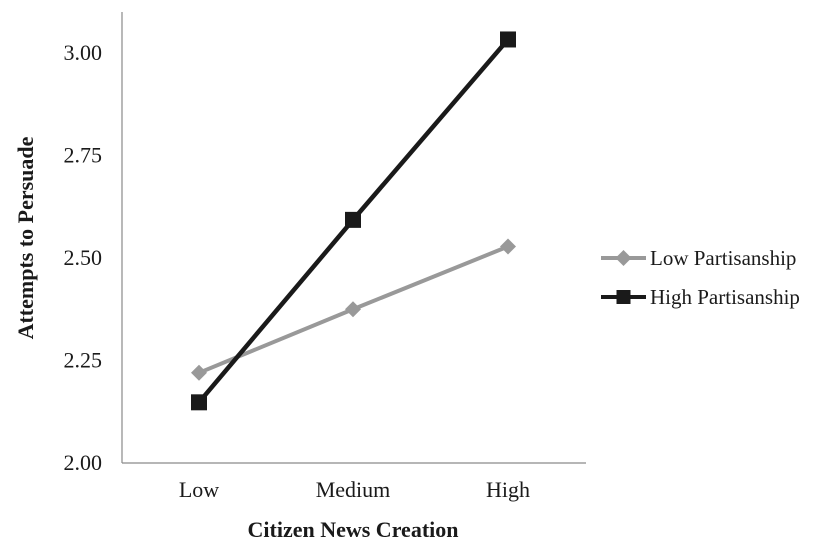 This screenshot has height=541, width=838. I want to click on legend-diamond-marker, so click(623, 258).